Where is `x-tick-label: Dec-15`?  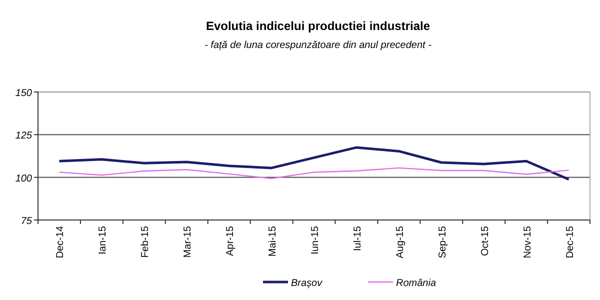 x-tick-label: Dec-15 is located at coordinates (570, 242).